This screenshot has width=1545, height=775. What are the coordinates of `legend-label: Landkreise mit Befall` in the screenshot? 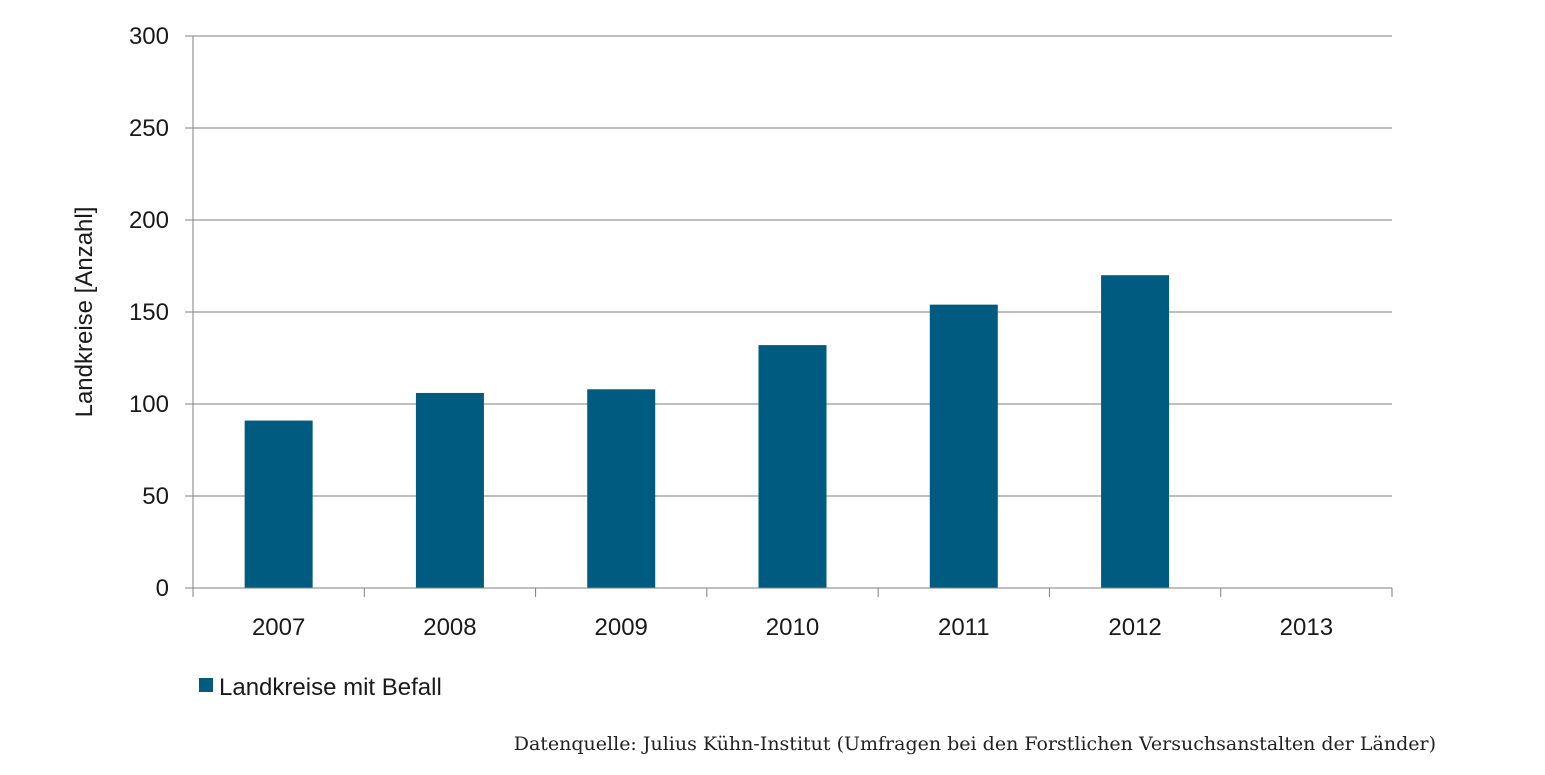 It's located at (330, 687).